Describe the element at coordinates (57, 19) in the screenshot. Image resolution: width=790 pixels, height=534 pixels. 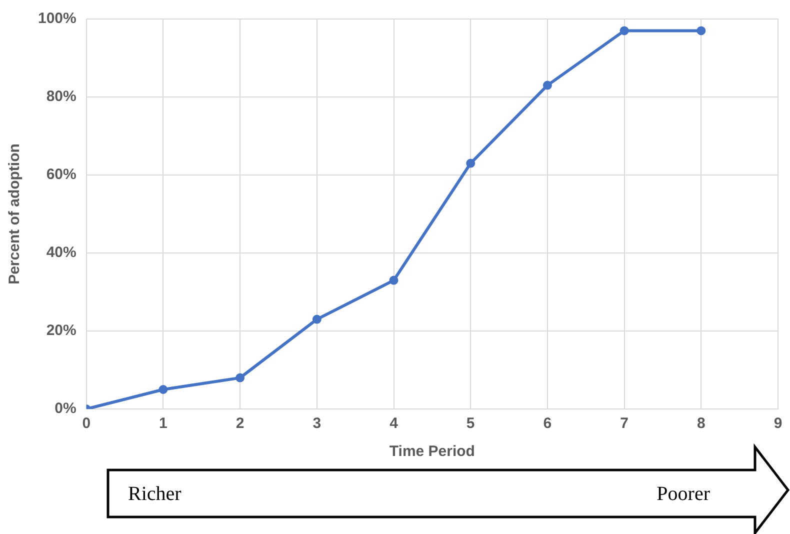
I see `y-tick-label: 100%` at that location.